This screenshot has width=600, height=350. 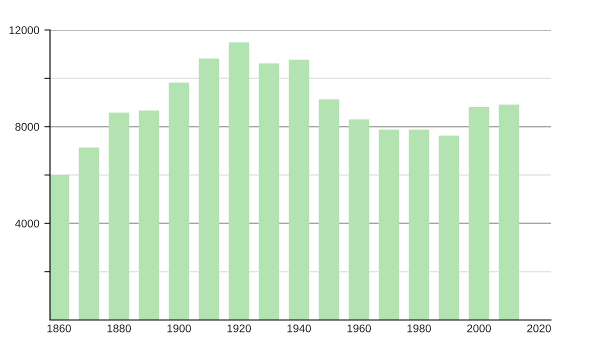 What do you see at coordinates (25, 30) in the screenshot?
I see `y-tick-label: 12000` at bounding box center [25, 30].